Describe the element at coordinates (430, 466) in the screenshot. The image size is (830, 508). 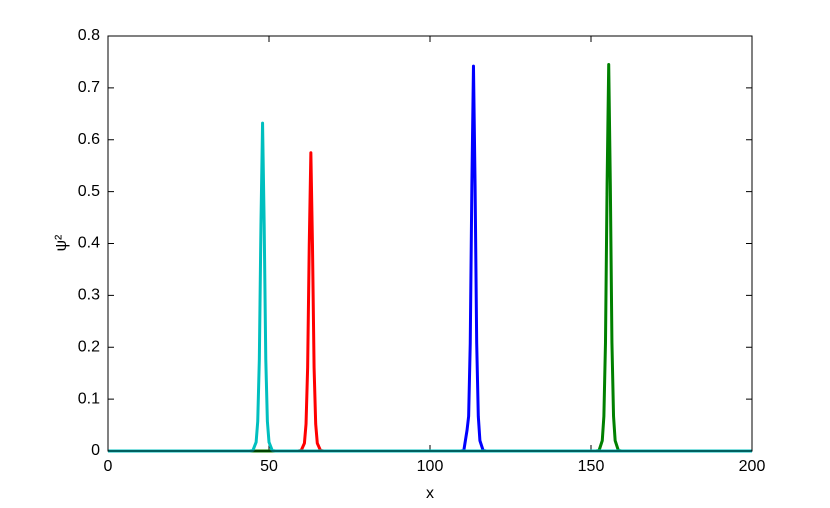
I see `x-tick-label: 100` at that location.